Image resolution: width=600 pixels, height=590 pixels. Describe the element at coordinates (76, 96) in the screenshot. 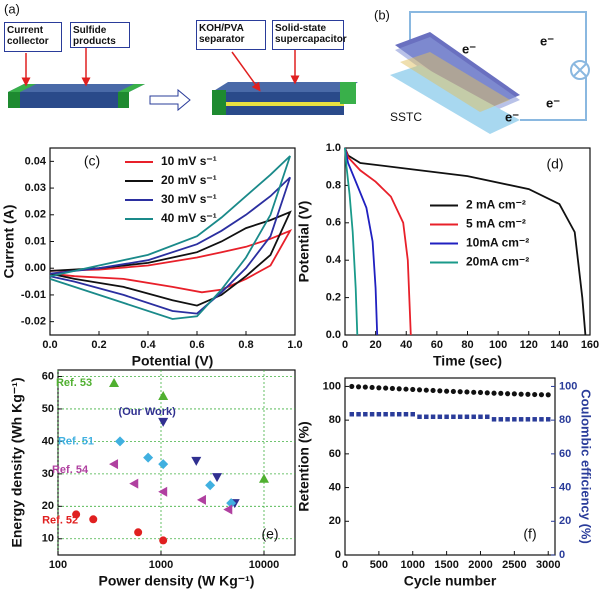

I see `device-left` at that location.